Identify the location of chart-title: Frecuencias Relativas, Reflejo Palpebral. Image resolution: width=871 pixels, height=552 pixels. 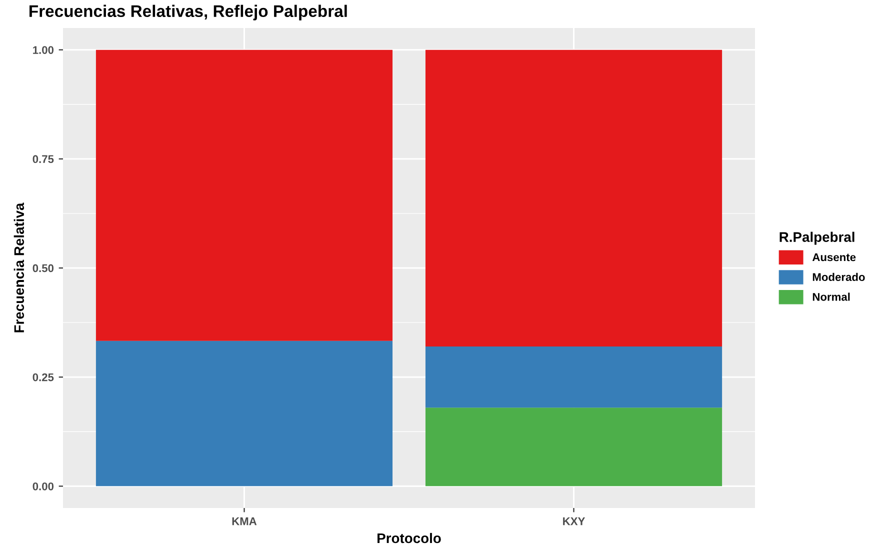
(188, 12).